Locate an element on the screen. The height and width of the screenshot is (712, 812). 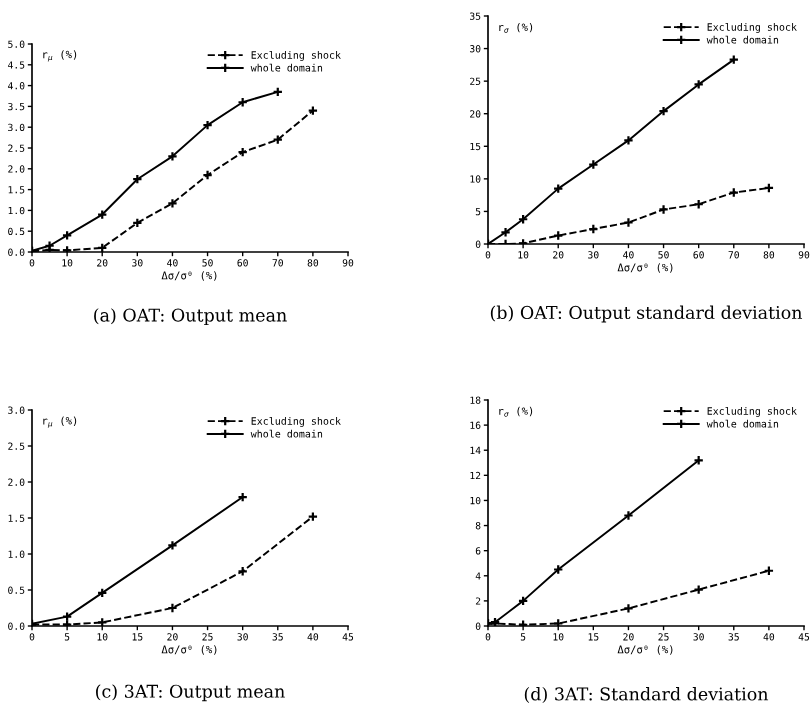
text: (c) 3AT: Output mean is located at coordinates (190, 693).